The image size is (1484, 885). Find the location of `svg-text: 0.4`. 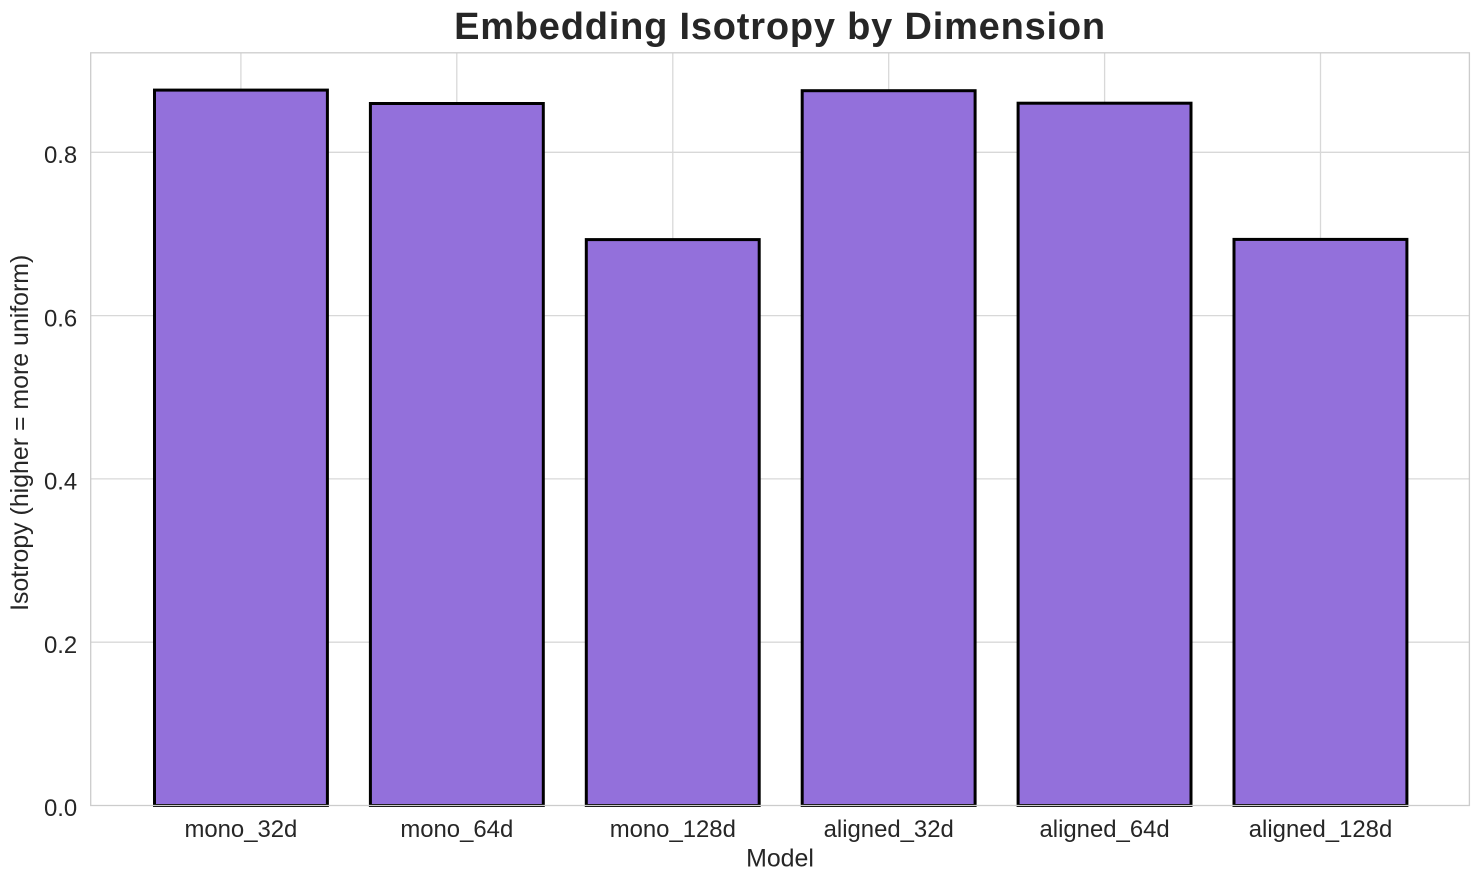

svg-text: 0.4 is located at coordinates (60, 482).